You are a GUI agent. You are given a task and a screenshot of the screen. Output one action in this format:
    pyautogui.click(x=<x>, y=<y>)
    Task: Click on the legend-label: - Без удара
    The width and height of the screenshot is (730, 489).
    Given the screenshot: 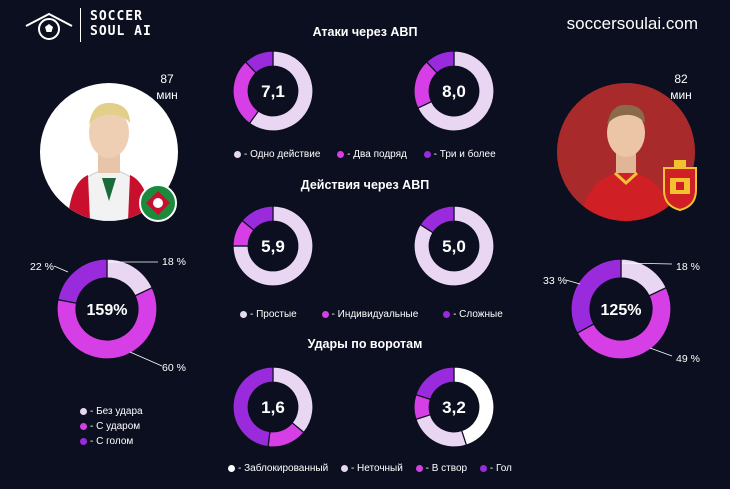 What is the action you would take?
    pyautogui.click(x=116, y=411)
    